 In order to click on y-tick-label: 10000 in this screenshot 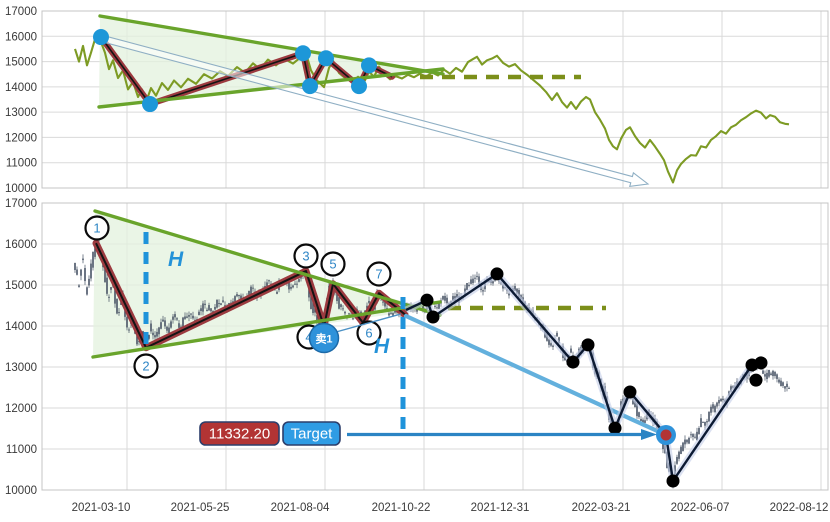, I will do `click(21, 189)`.